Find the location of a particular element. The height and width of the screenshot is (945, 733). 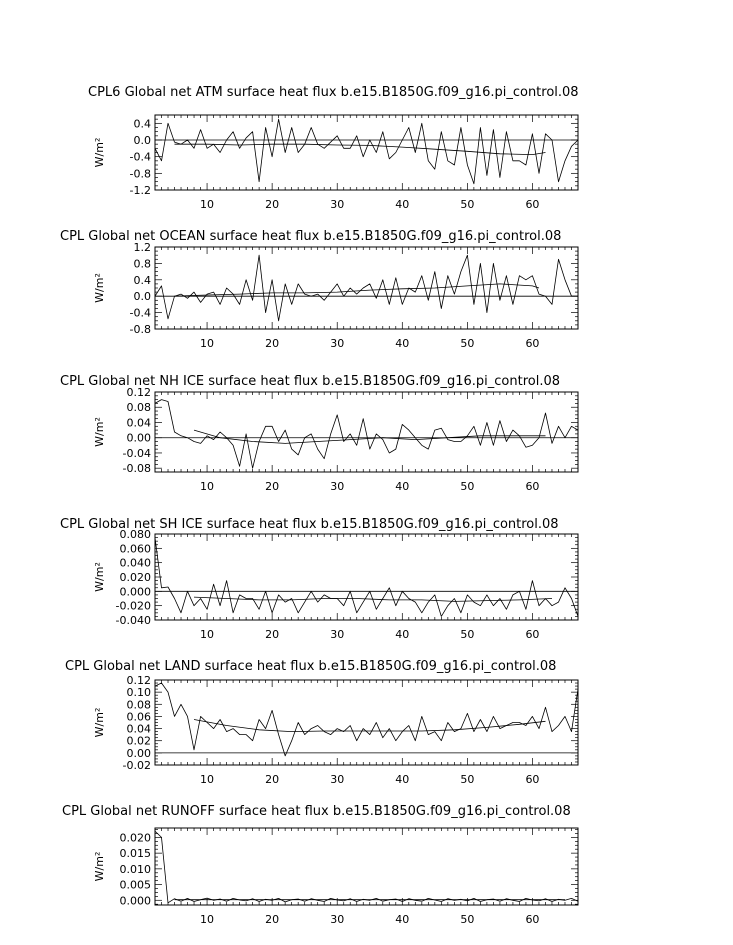

y-tick-label: 0.10 is located at coordinates (139, 692).